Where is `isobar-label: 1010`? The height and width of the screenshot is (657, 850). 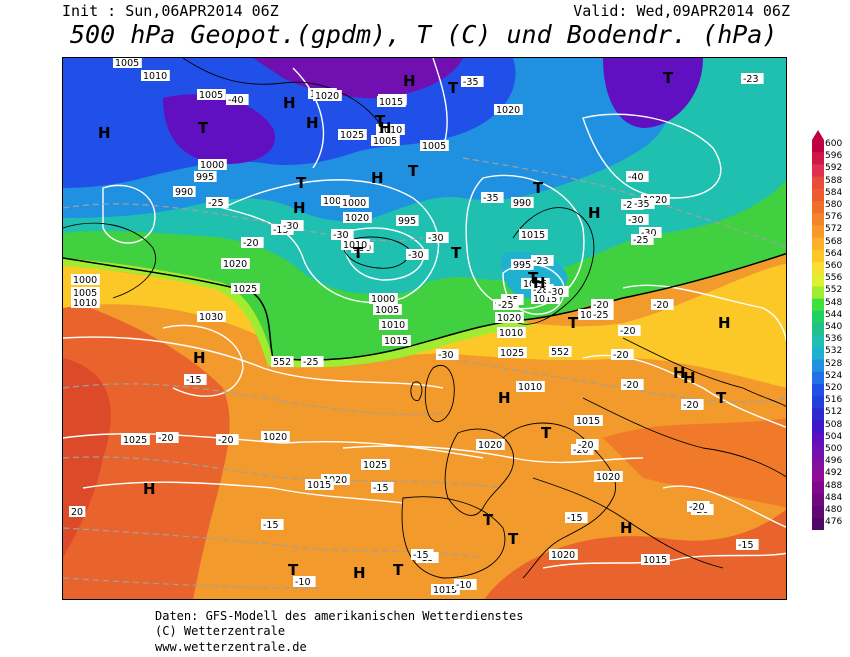 isobar-label: 1010 is located at coordinates (355, 245).